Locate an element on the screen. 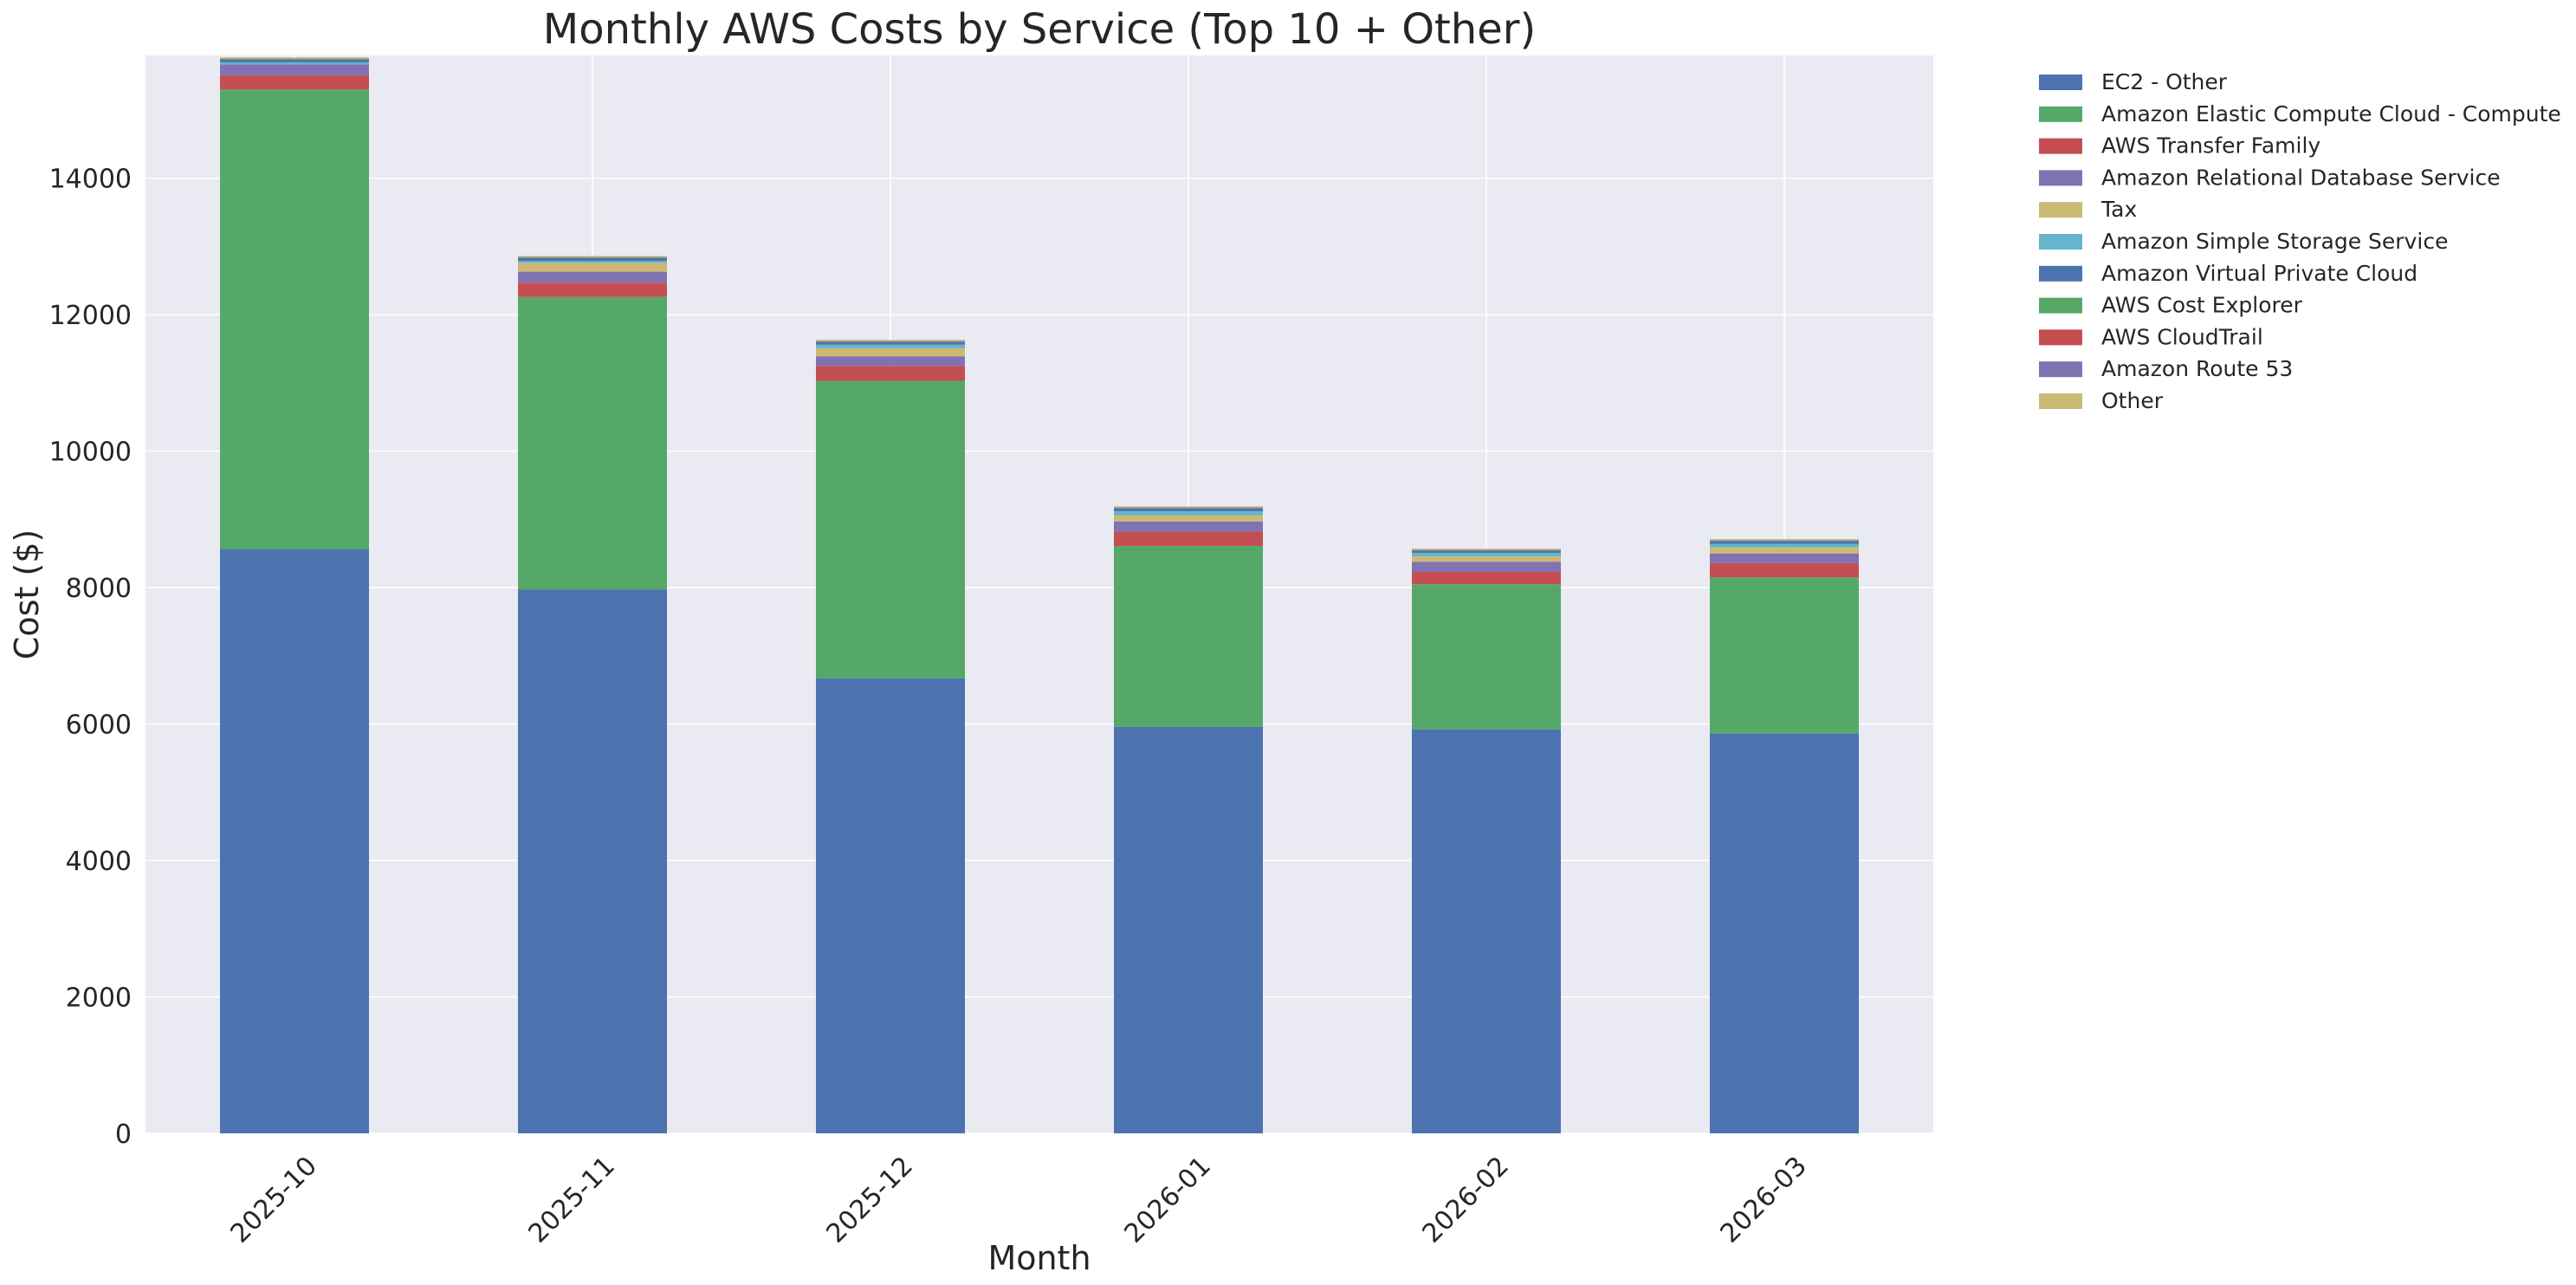 The image size is (2576, 1285). x-tick-label: 2025-10 is located at coordinates (274, 1200).